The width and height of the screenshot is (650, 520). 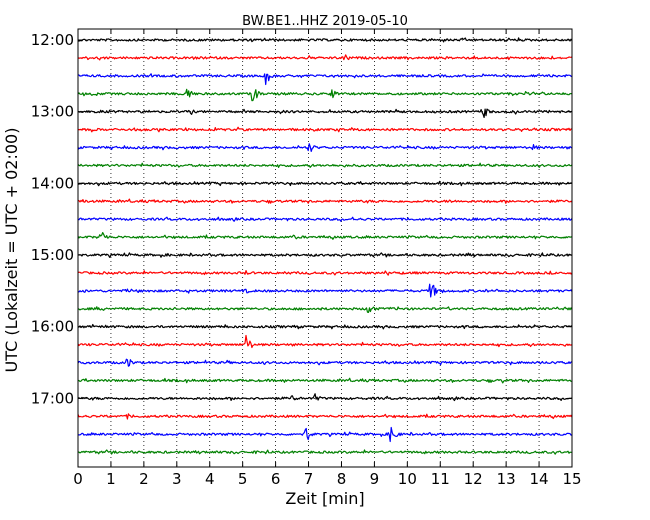 What do you see at coordinates (375, 479) in the screenshot?
I see `x-tick-label: 9` at bounding box center [375, 479].